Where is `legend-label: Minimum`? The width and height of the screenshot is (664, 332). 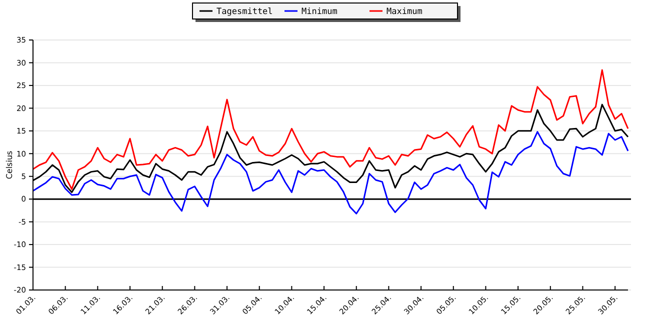
legend-label: Minimum is located at coordinates (320, 11).